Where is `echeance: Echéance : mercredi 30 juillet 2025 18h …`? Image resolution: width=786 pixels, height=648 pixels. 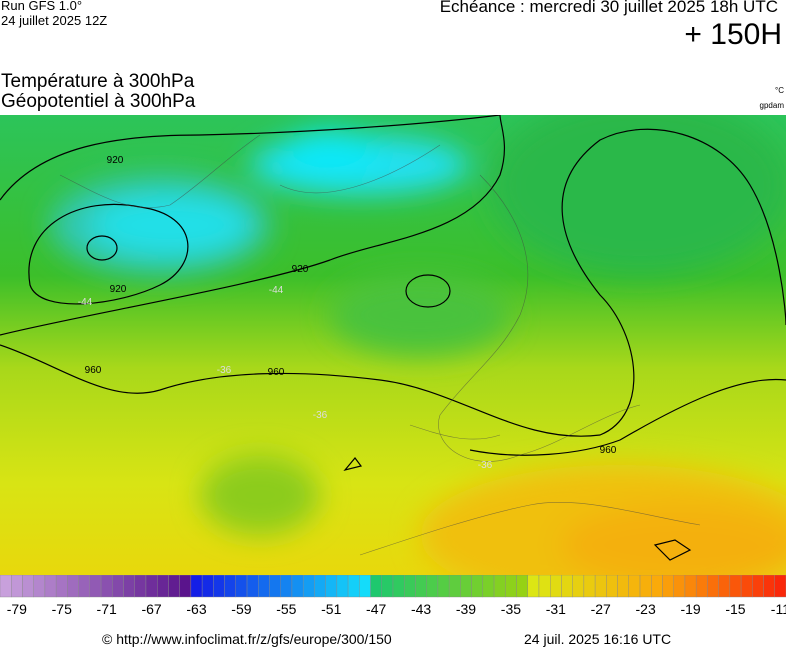 echeance: Echéance : mercredi 30 juillet 2025 18h … is located at coordinates (608, 8).